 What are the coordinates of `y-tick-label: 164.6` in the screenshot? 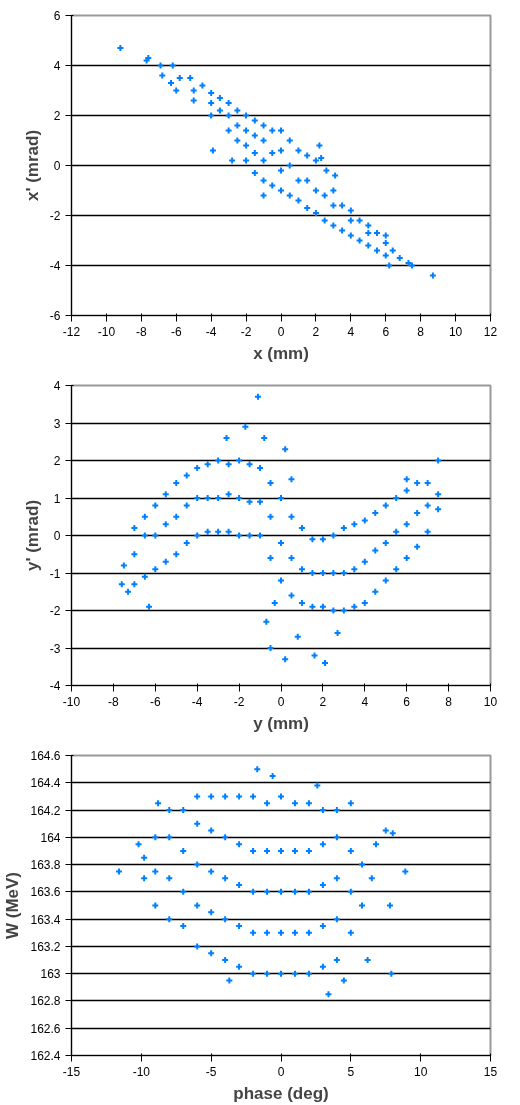 It's located at (45, 756).